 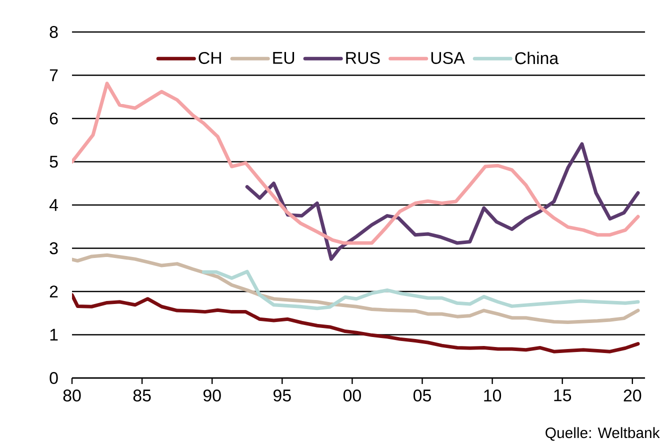 What do you see at coordinates (72, 396) in the screenshot?
I see `x-tick-label: 80` at bounding box center [72, 396].